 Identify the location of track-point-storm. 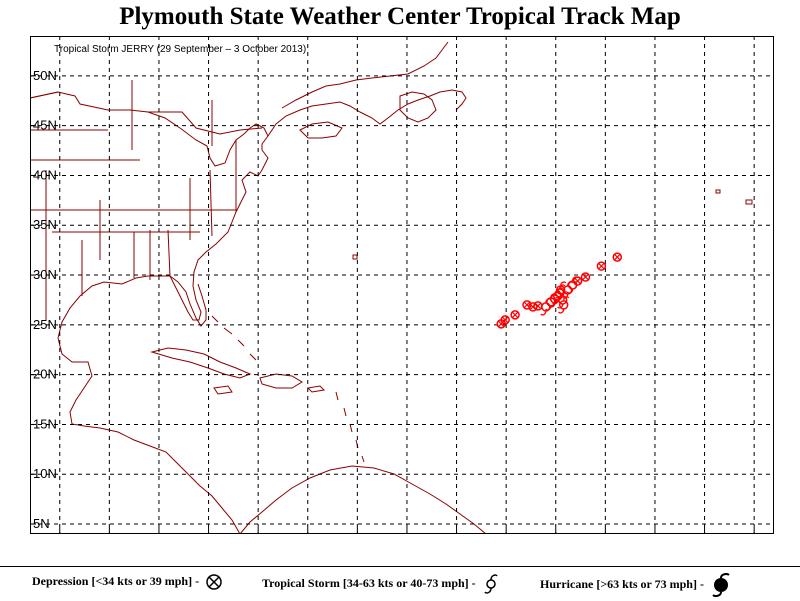
(546, 307).